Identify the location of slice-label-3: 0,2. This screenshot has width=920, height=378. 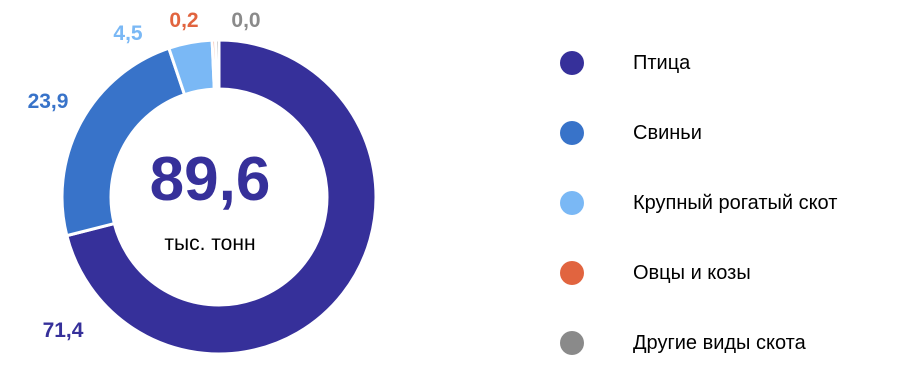
(183, 20).